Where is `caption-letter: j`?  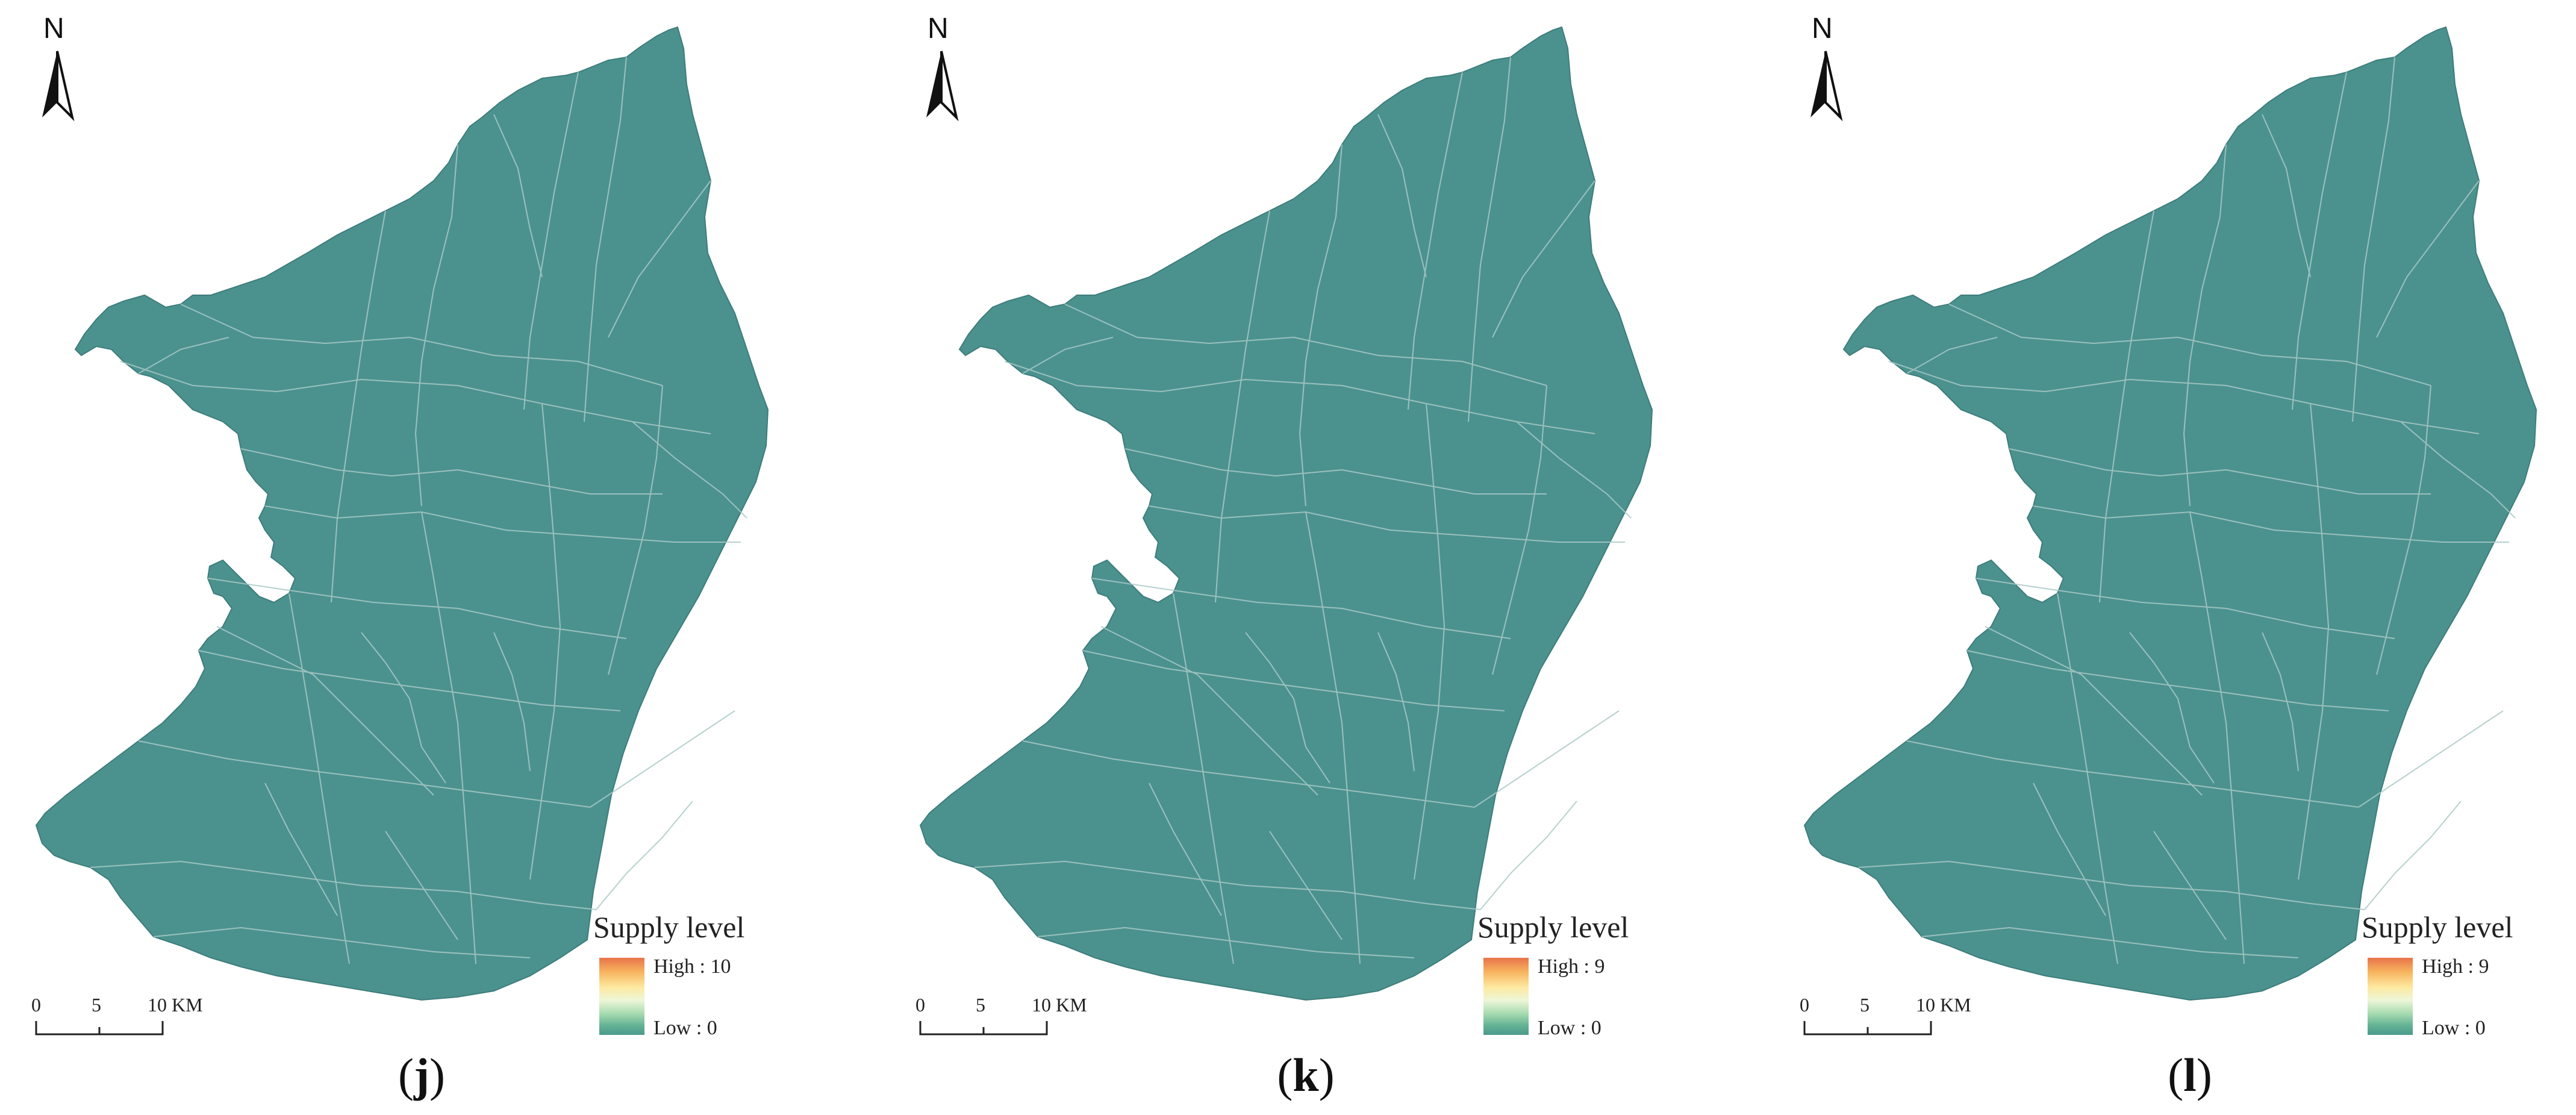 caption-letter: j is located at coordinates (421, 1075).